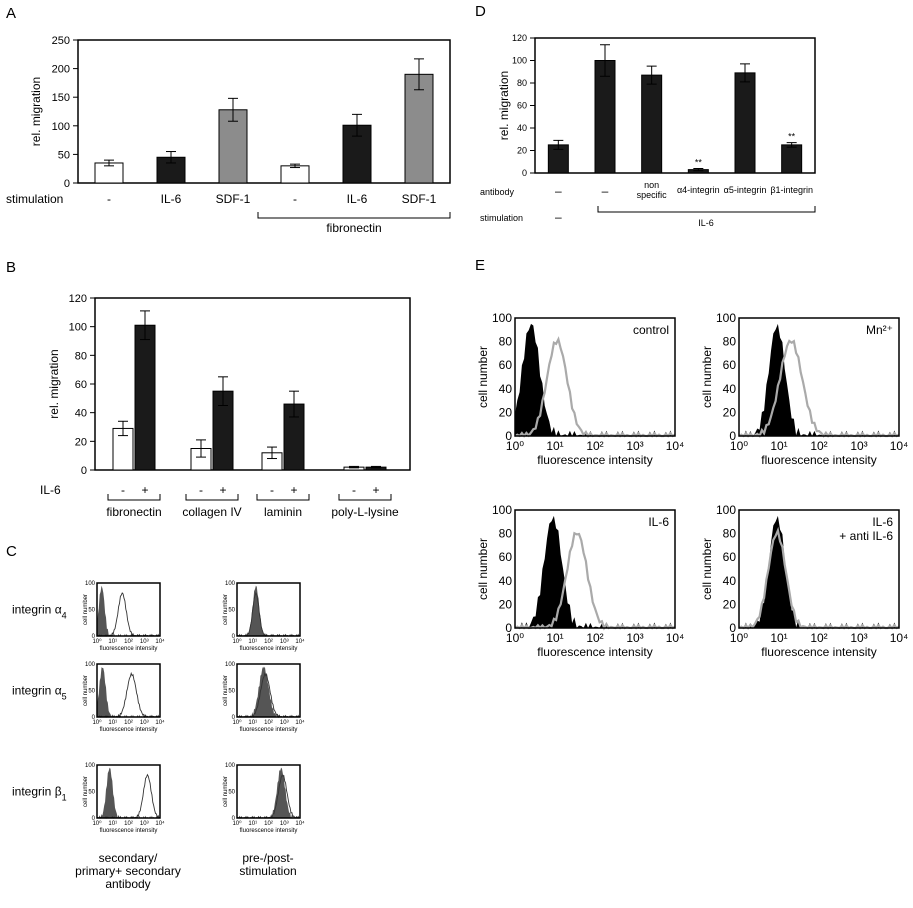 The width and height of the screenshot is (913, 908). Describe the element at coordinates (129, 730) in the screenshot. I see `x-label-r1-c0: fluorescence intensity` at that location.